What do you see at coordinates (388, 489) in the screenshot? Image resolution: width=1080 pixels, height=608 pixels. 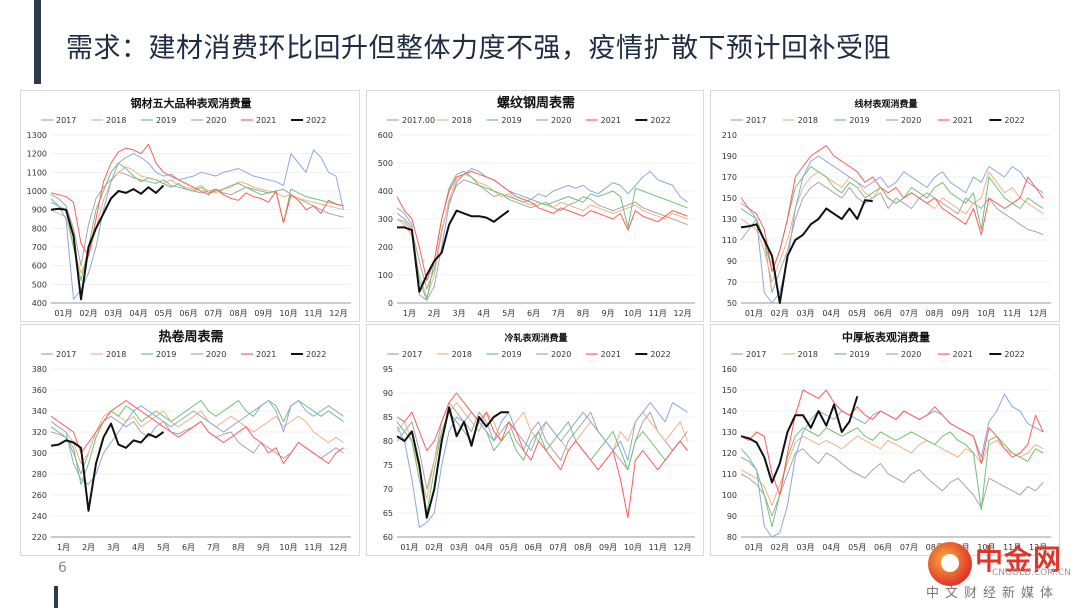 I see `y-tick-label: 70` at bounding box center [388, 489].